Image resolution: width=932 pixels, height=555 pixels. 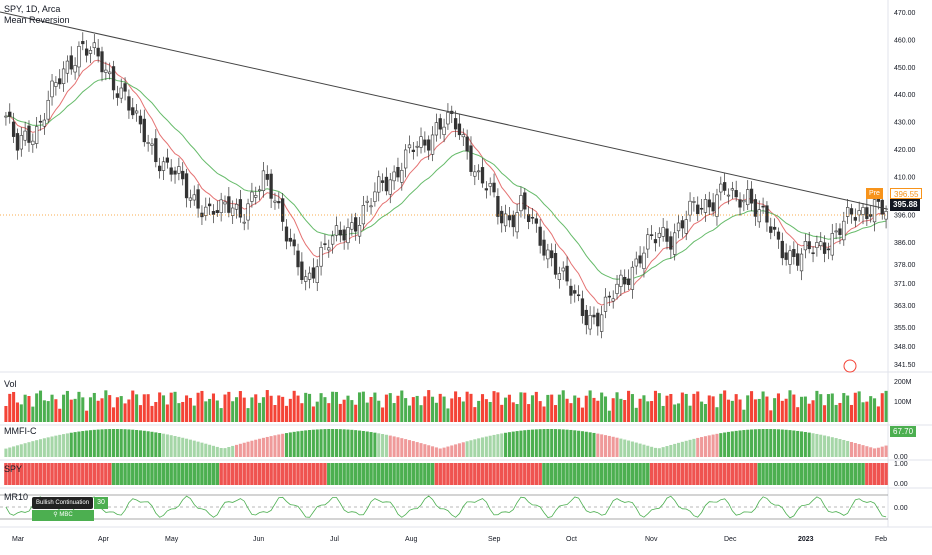 What do you see at coordinates (63, 515) in the screenshot?
I see `mbc-badge: ⚲ MBC` at bounding box center [63, 515].